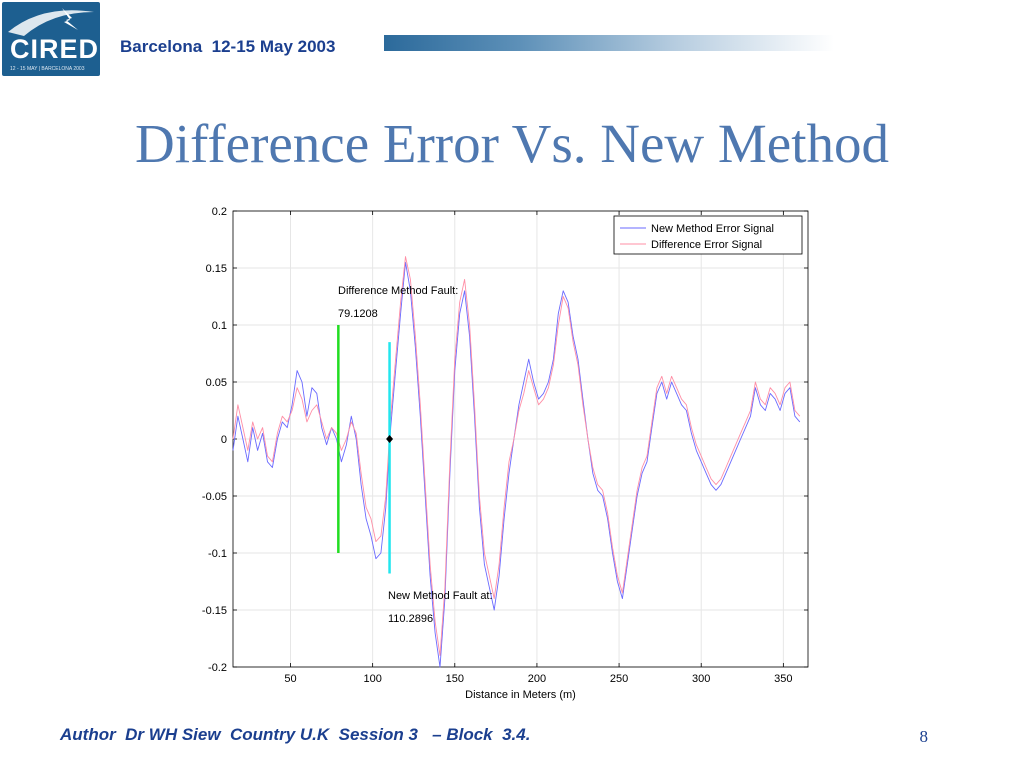  What do you see at coordinates (217, 668) in the screenshot?
I see `y-tick-label: -0.2` at bounding box center [217, 668].